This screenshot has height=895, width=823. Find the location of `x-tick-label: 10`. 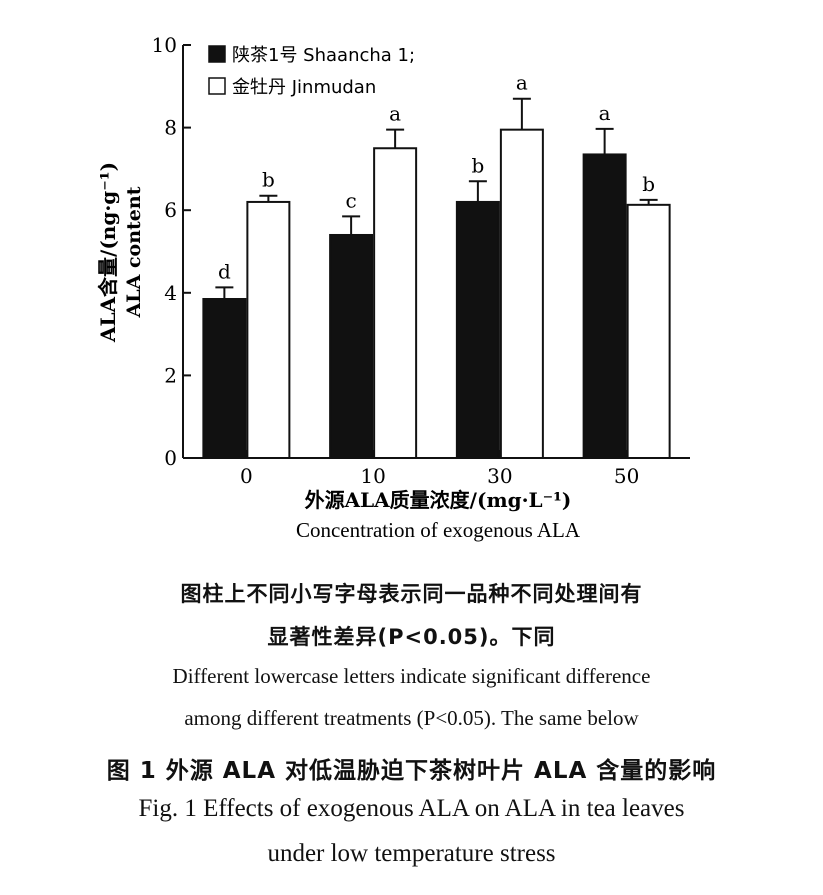

x-tick-label: 10 is located at coordinates (372, 476).